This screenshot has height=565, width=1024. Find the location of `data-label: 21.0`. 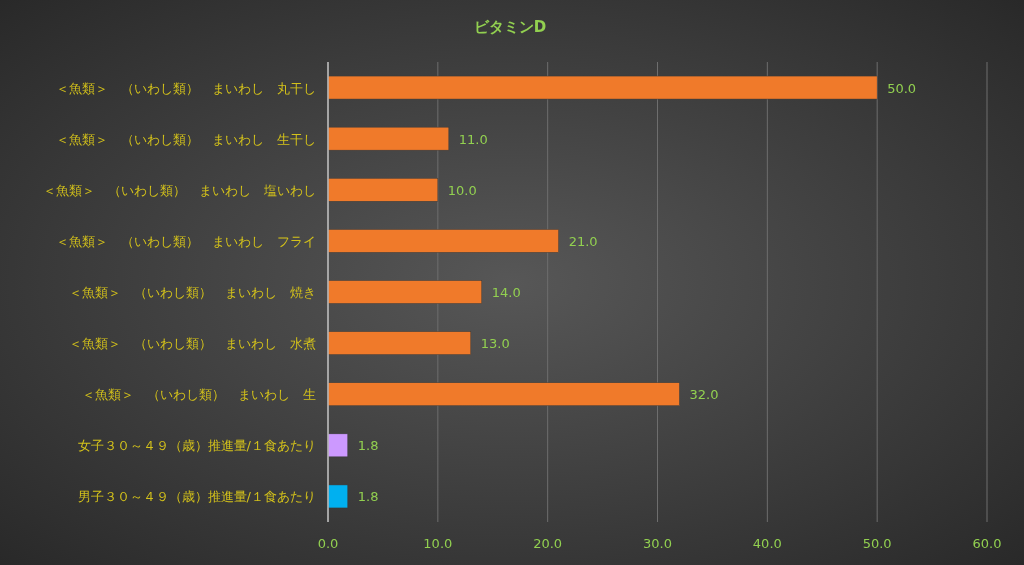

data-label: 21.0 is located at coordinates (583, 241).